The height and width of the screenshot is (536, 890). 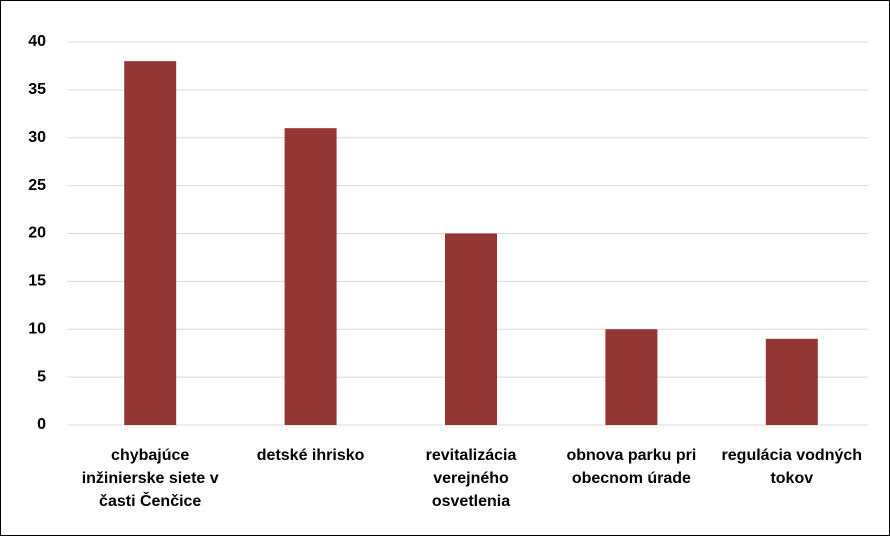 I want to click on x-tick-label: regulácia vodných tokov, so click(x=792, y=467).